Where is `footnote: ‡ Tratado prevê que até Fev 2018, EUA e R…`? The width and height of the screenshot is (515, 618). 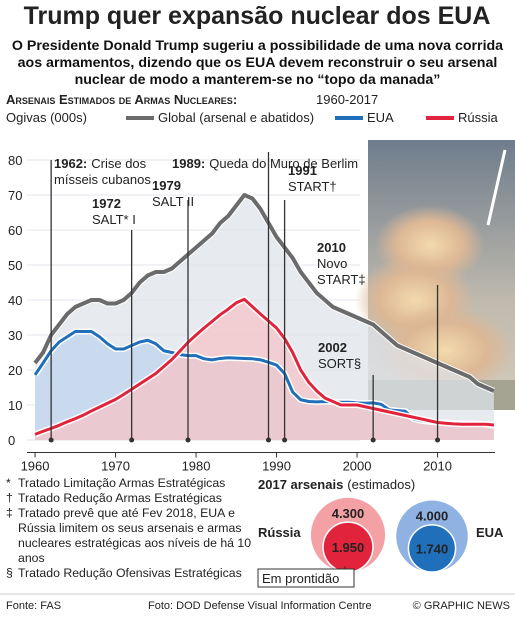 footnote: ‡ Tratado prevê que até Fev 2018, EUA e R… is located at coordinates (131, 536).